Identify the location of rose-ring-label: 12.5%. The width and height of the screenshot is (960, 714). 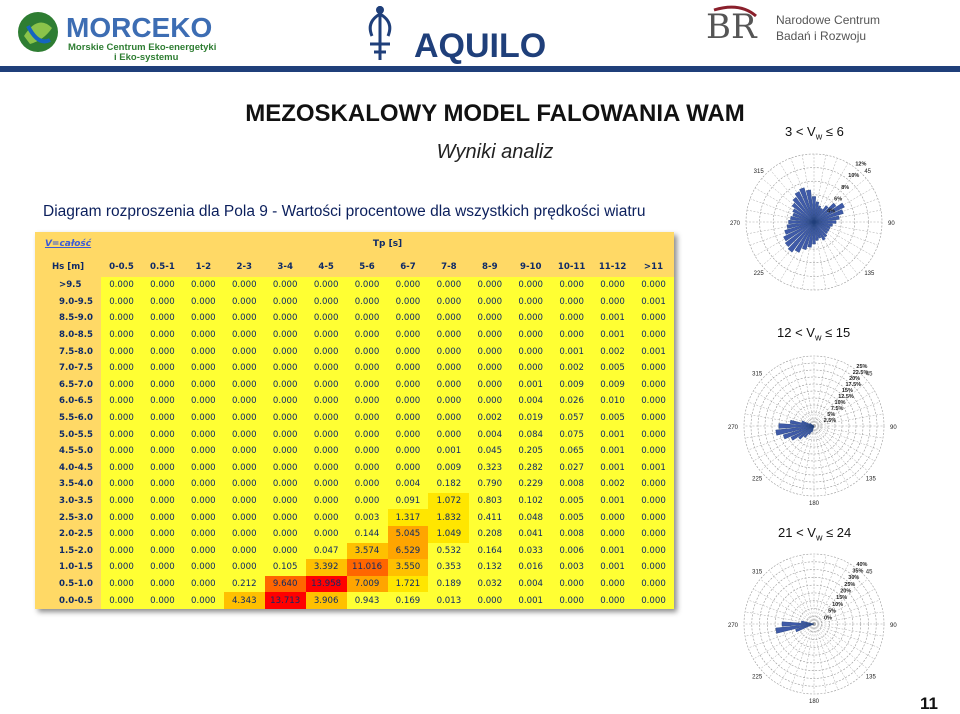
(846, 397).